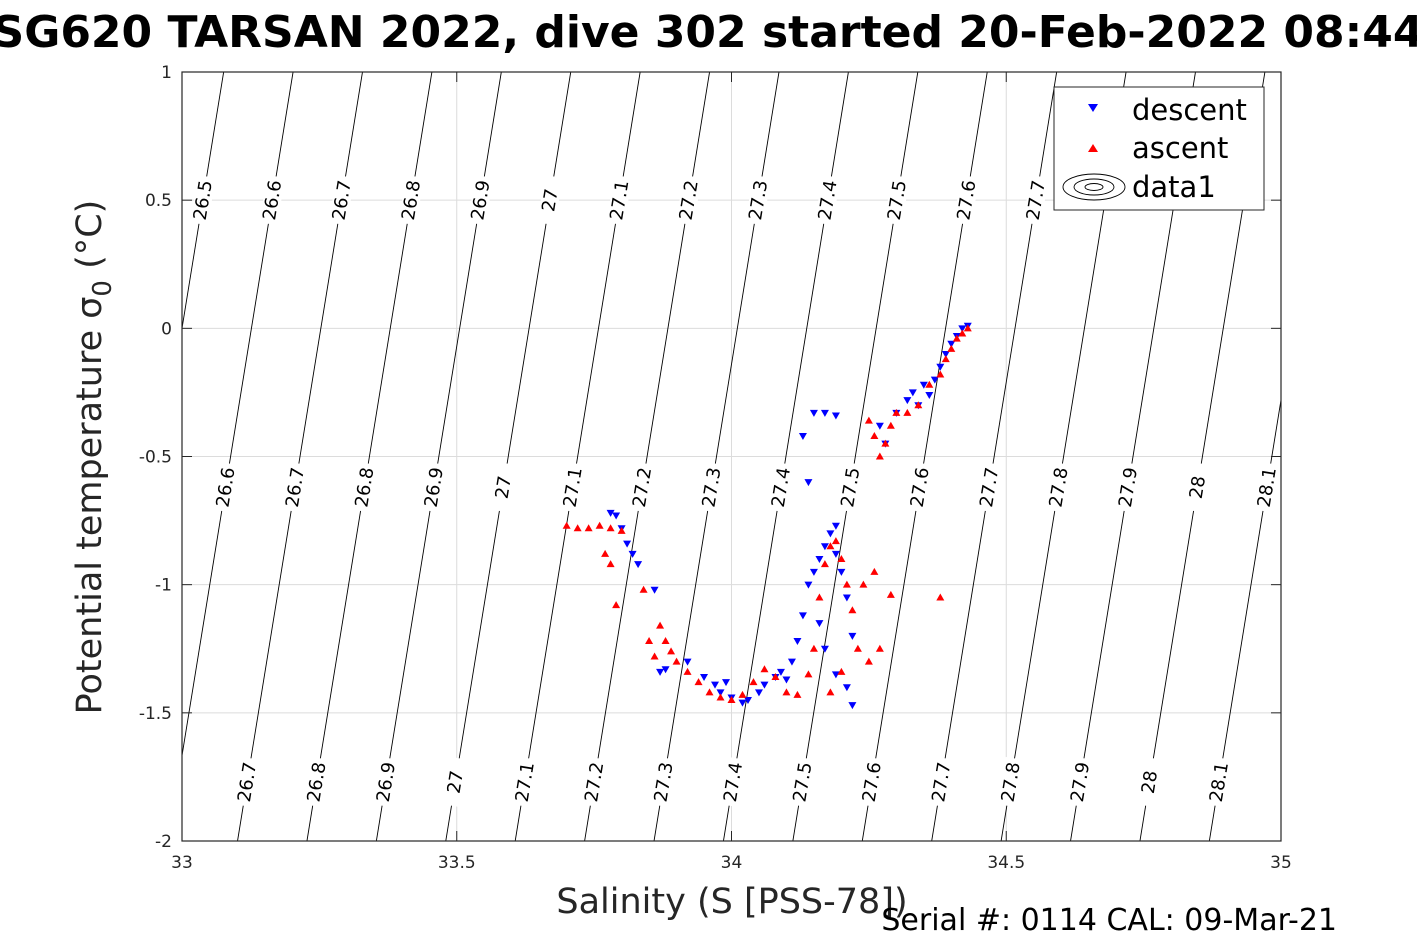 The width and height of the screenshot is (1417, 945). Describe the element at coordinates (1281, 863) in the screenshot. I see `x-tick-label: 35` at that location.